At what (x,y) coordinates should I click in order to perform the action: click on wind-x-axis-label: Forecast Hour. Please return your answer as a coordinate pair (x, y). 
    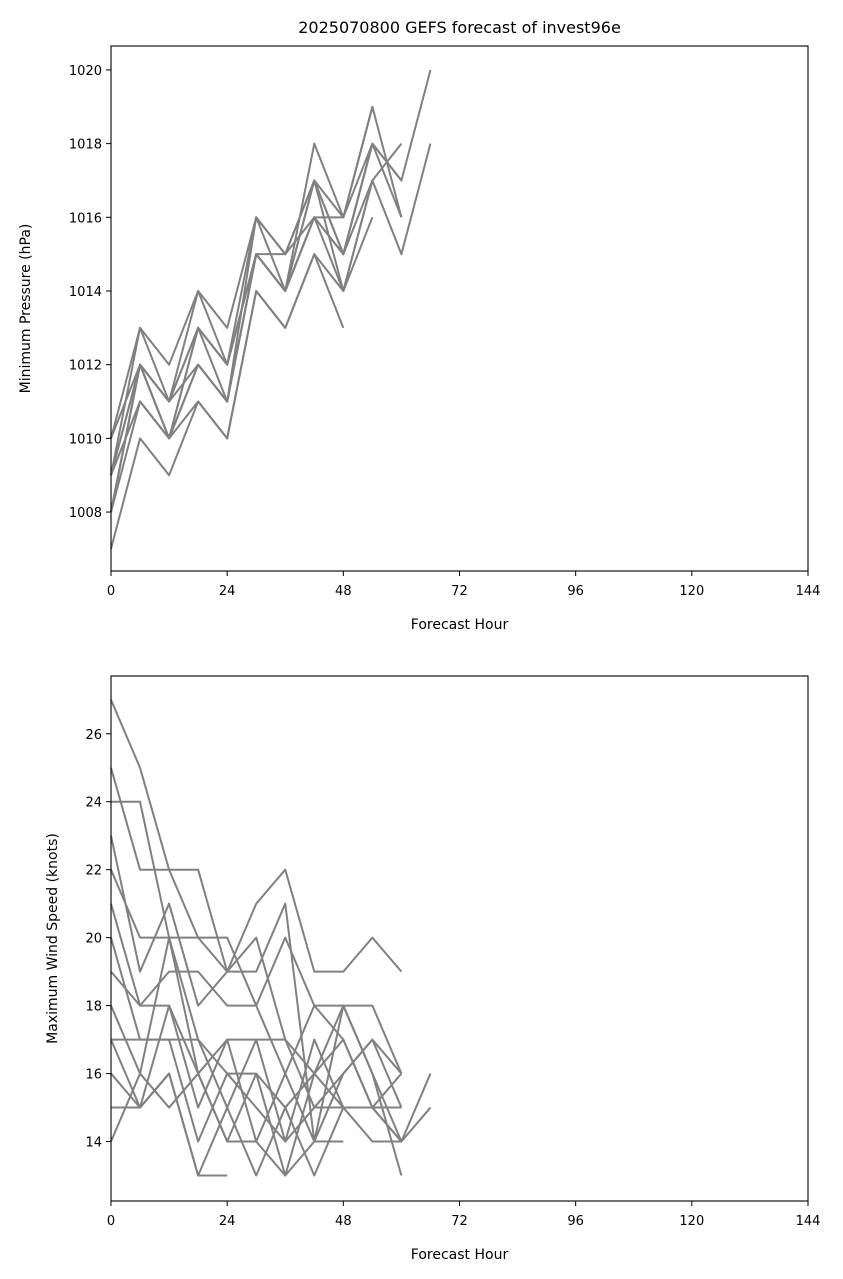
    Looking at the image, I should click on (460, 1255).